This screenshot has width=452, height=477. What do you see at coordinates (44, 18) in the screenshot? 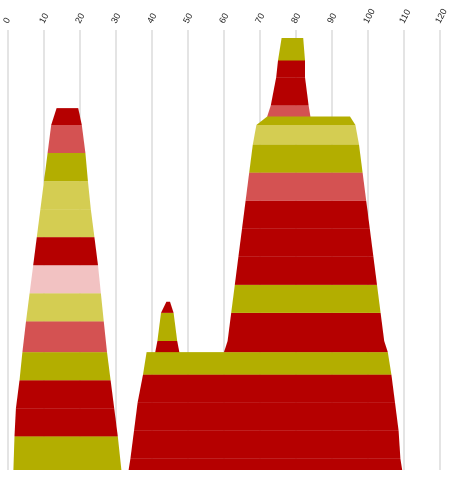
I see `x-tick-label-10: 10` at bounding box center [44, 18].